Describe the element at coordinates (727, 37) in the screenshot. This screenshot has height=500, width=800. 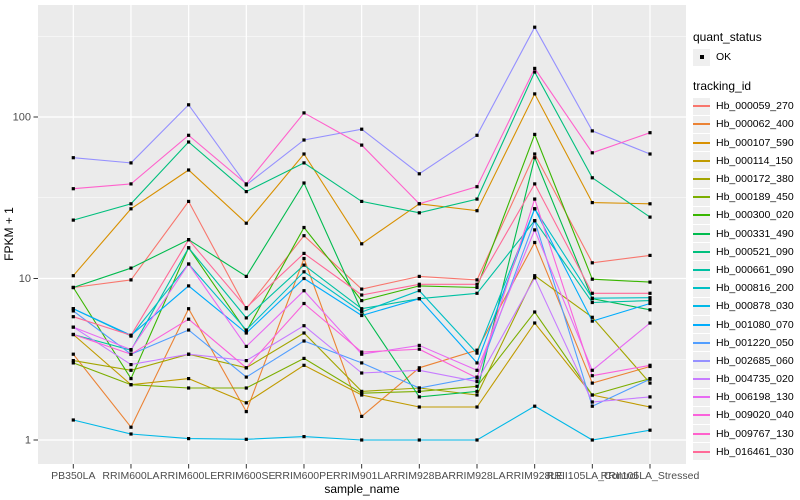
I see `legend-title-quant-status: quant_status` at that location.